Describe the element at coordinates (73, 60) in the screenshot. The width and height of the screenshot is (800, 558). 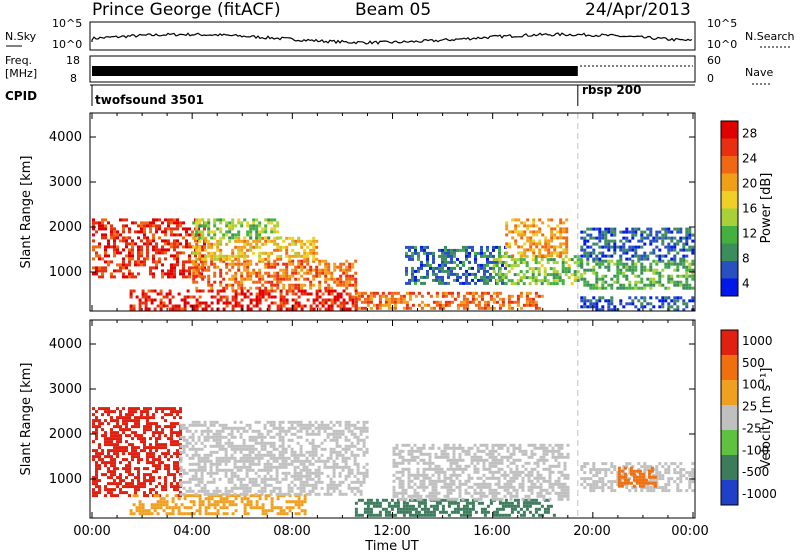
I see `freq-tick-top: 18` at that location.